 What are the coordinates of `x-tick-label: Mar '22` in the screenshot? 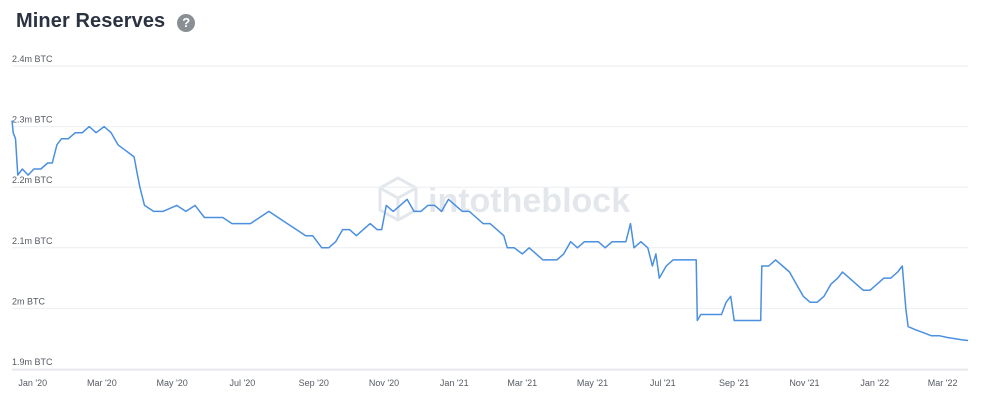 It's located at (943, 383).